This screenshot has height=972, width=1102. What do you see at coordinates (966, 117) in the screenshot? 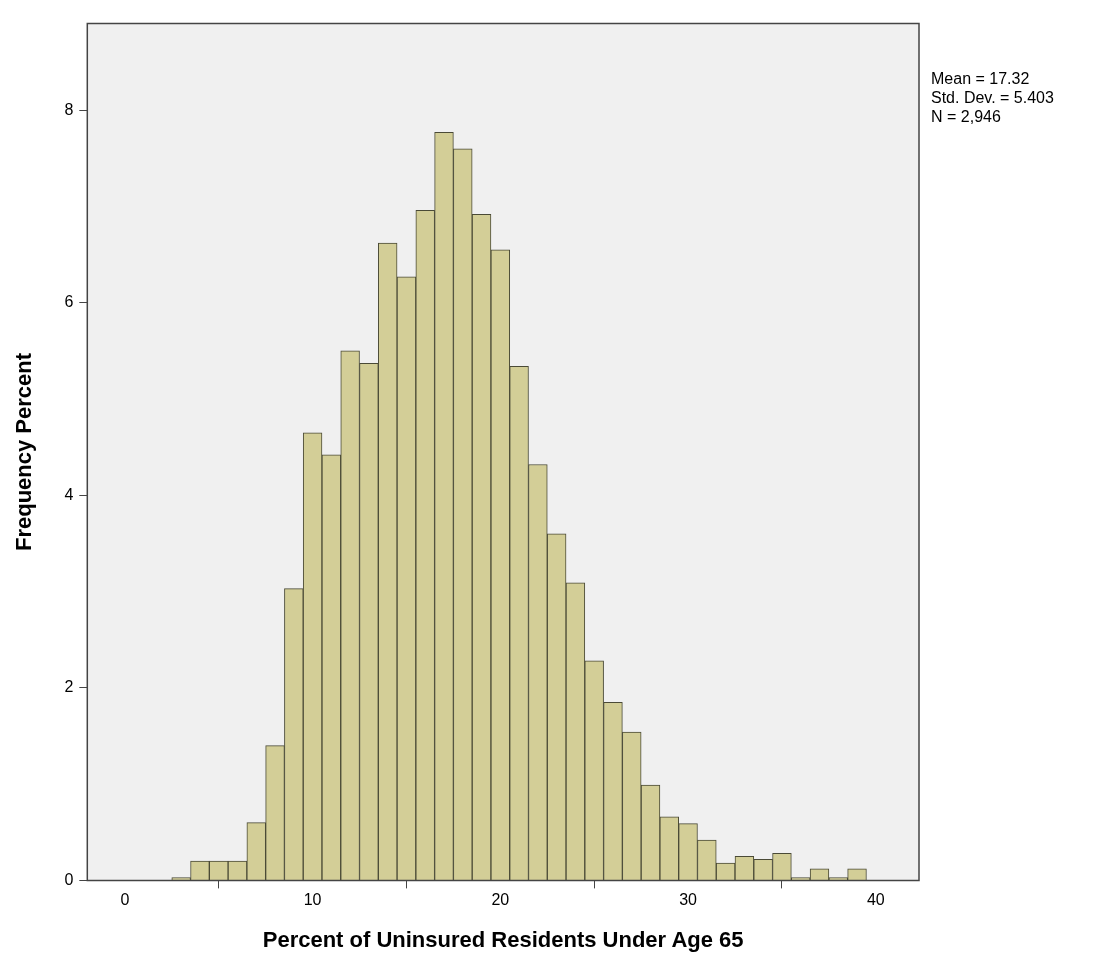
I see `text: N = 2,946` at bounding box center [966, 117].